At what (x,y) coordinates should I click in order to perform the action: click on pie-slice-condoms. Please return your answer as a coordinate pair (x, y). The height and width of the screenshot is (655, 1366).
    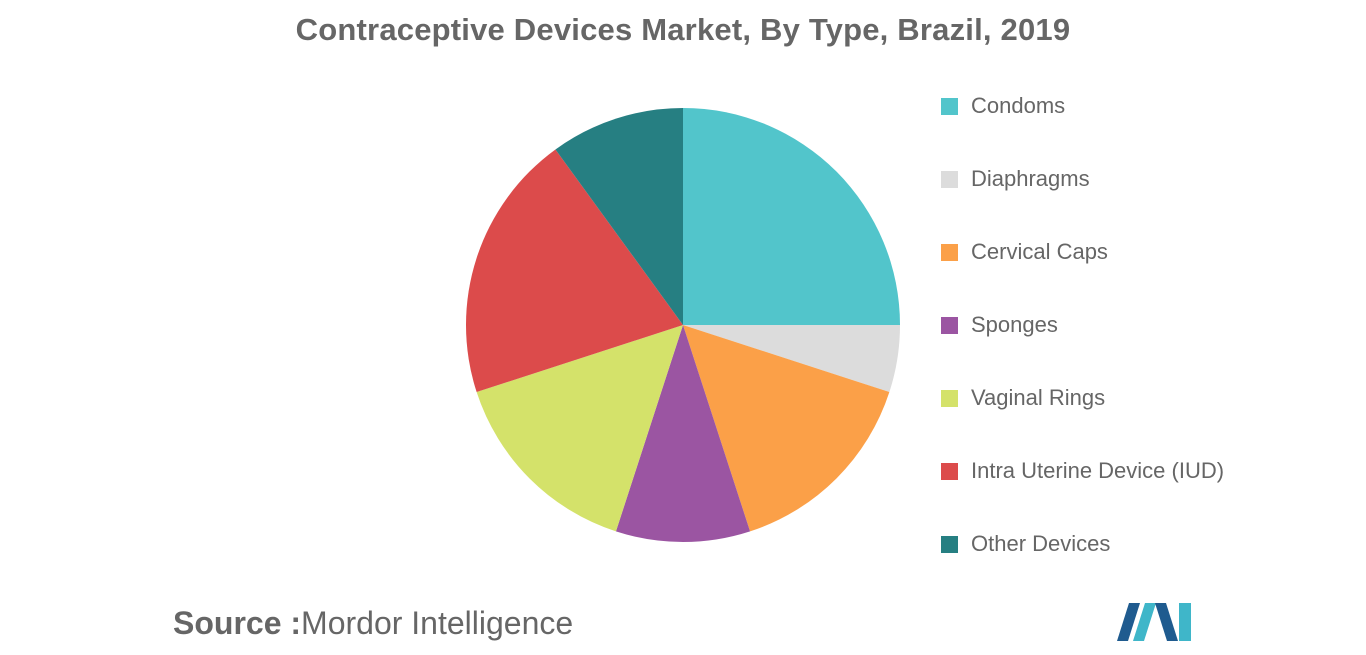
    Looking at the image, I should click on (791, 216).